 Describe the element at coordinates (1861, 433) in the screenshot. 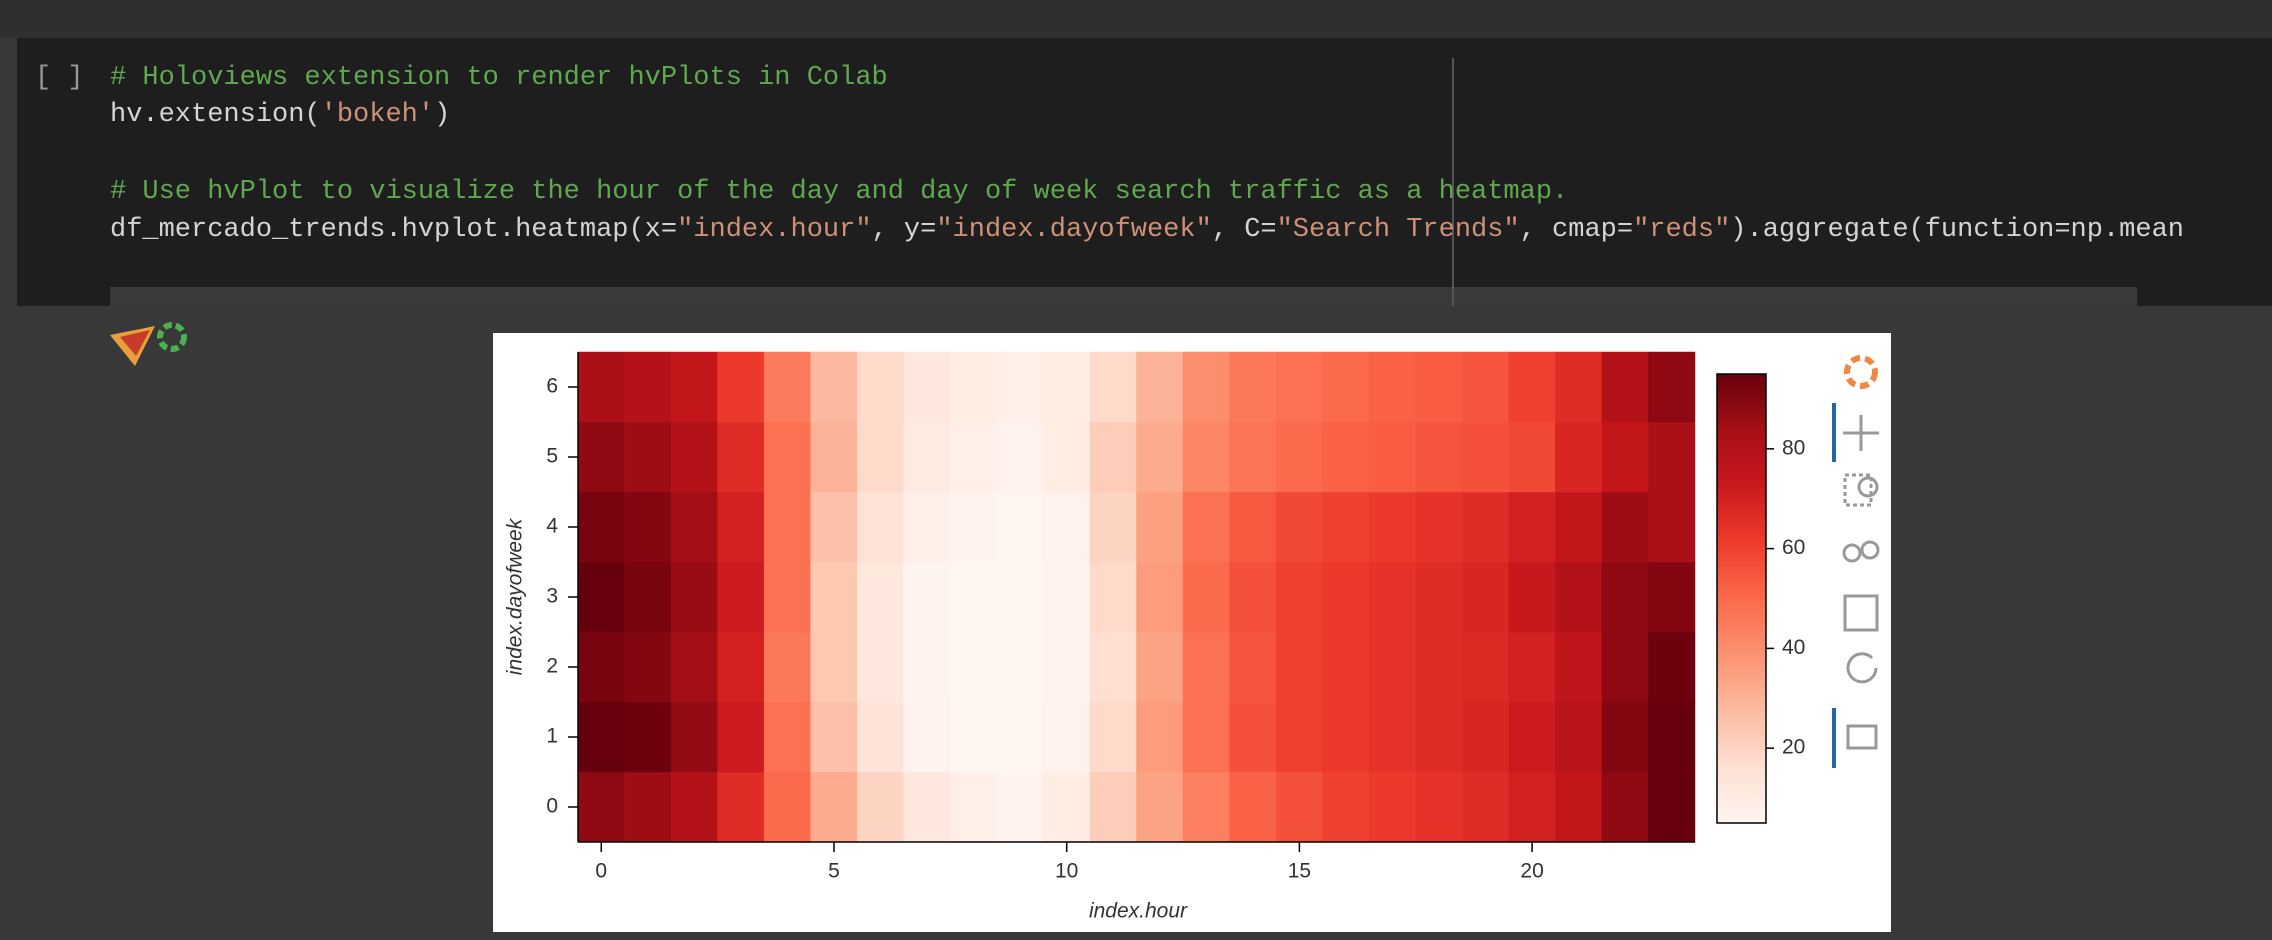

I see `pan-tool` at that location.